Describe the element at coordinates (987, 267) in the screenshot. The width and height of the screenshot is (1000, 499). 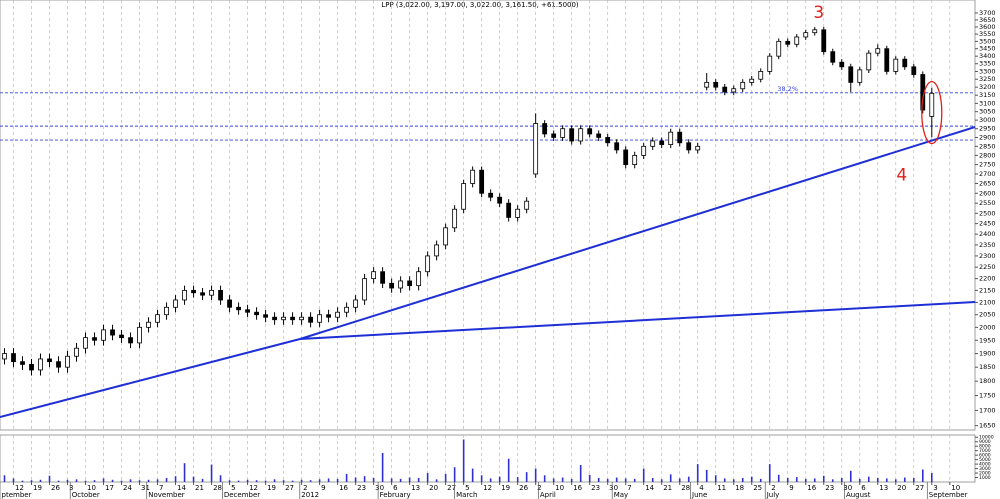
I see `y-tick-label: 2250` at that location.